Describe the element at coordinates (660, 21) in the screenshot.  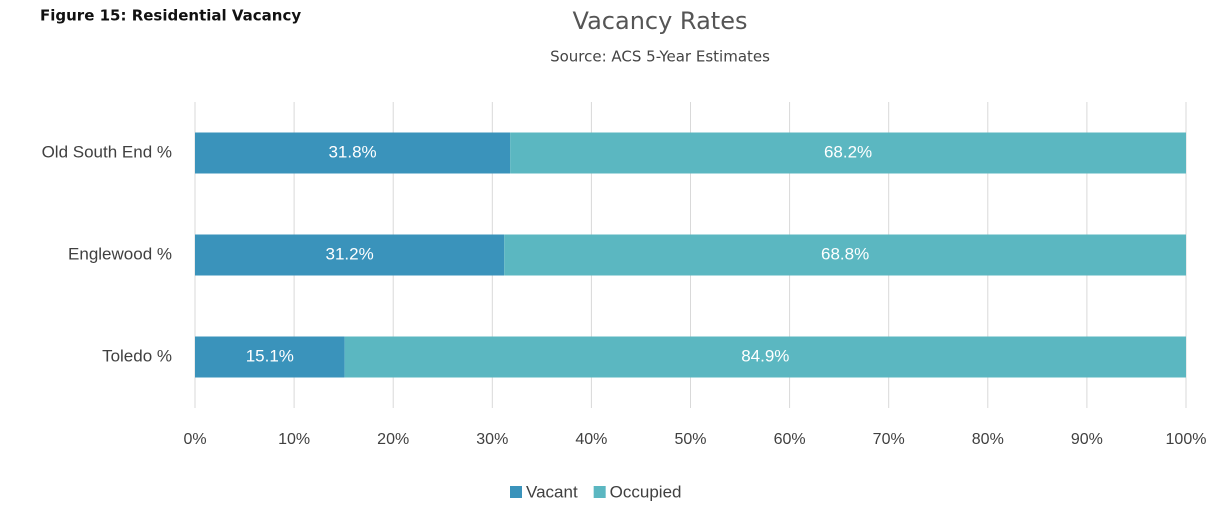
I see `chart-title: Vacancy Rates` at that location.